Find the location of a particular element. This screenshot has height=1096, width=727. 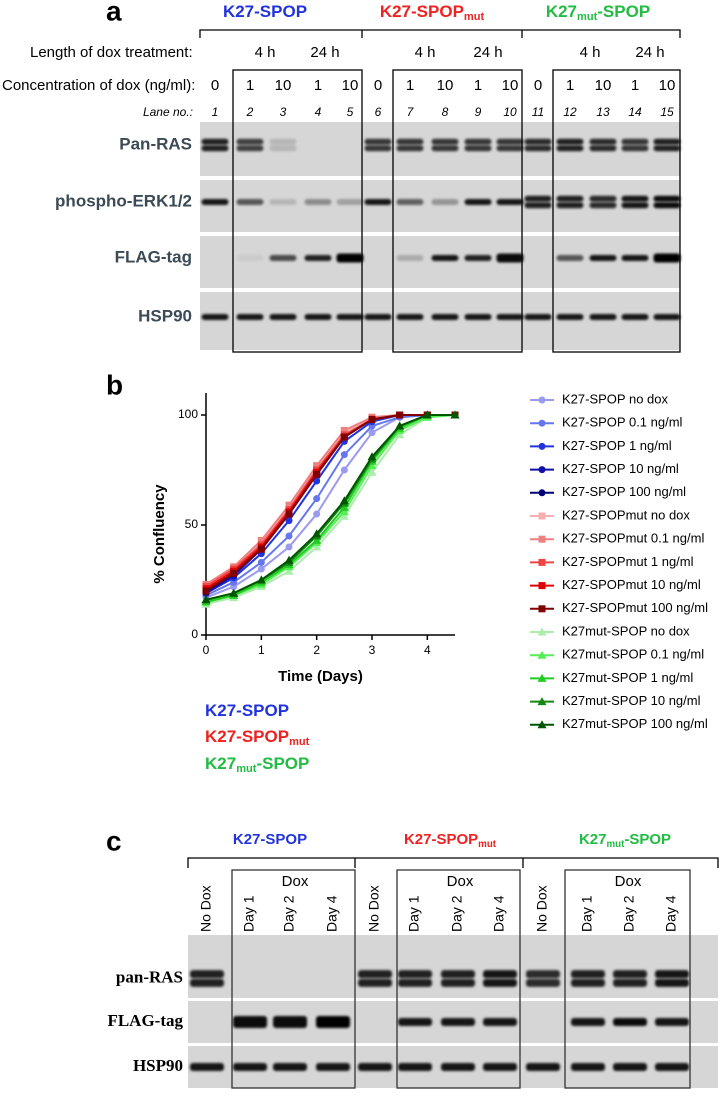

row-label: Lane no.: is located at coordinates (168, 112).